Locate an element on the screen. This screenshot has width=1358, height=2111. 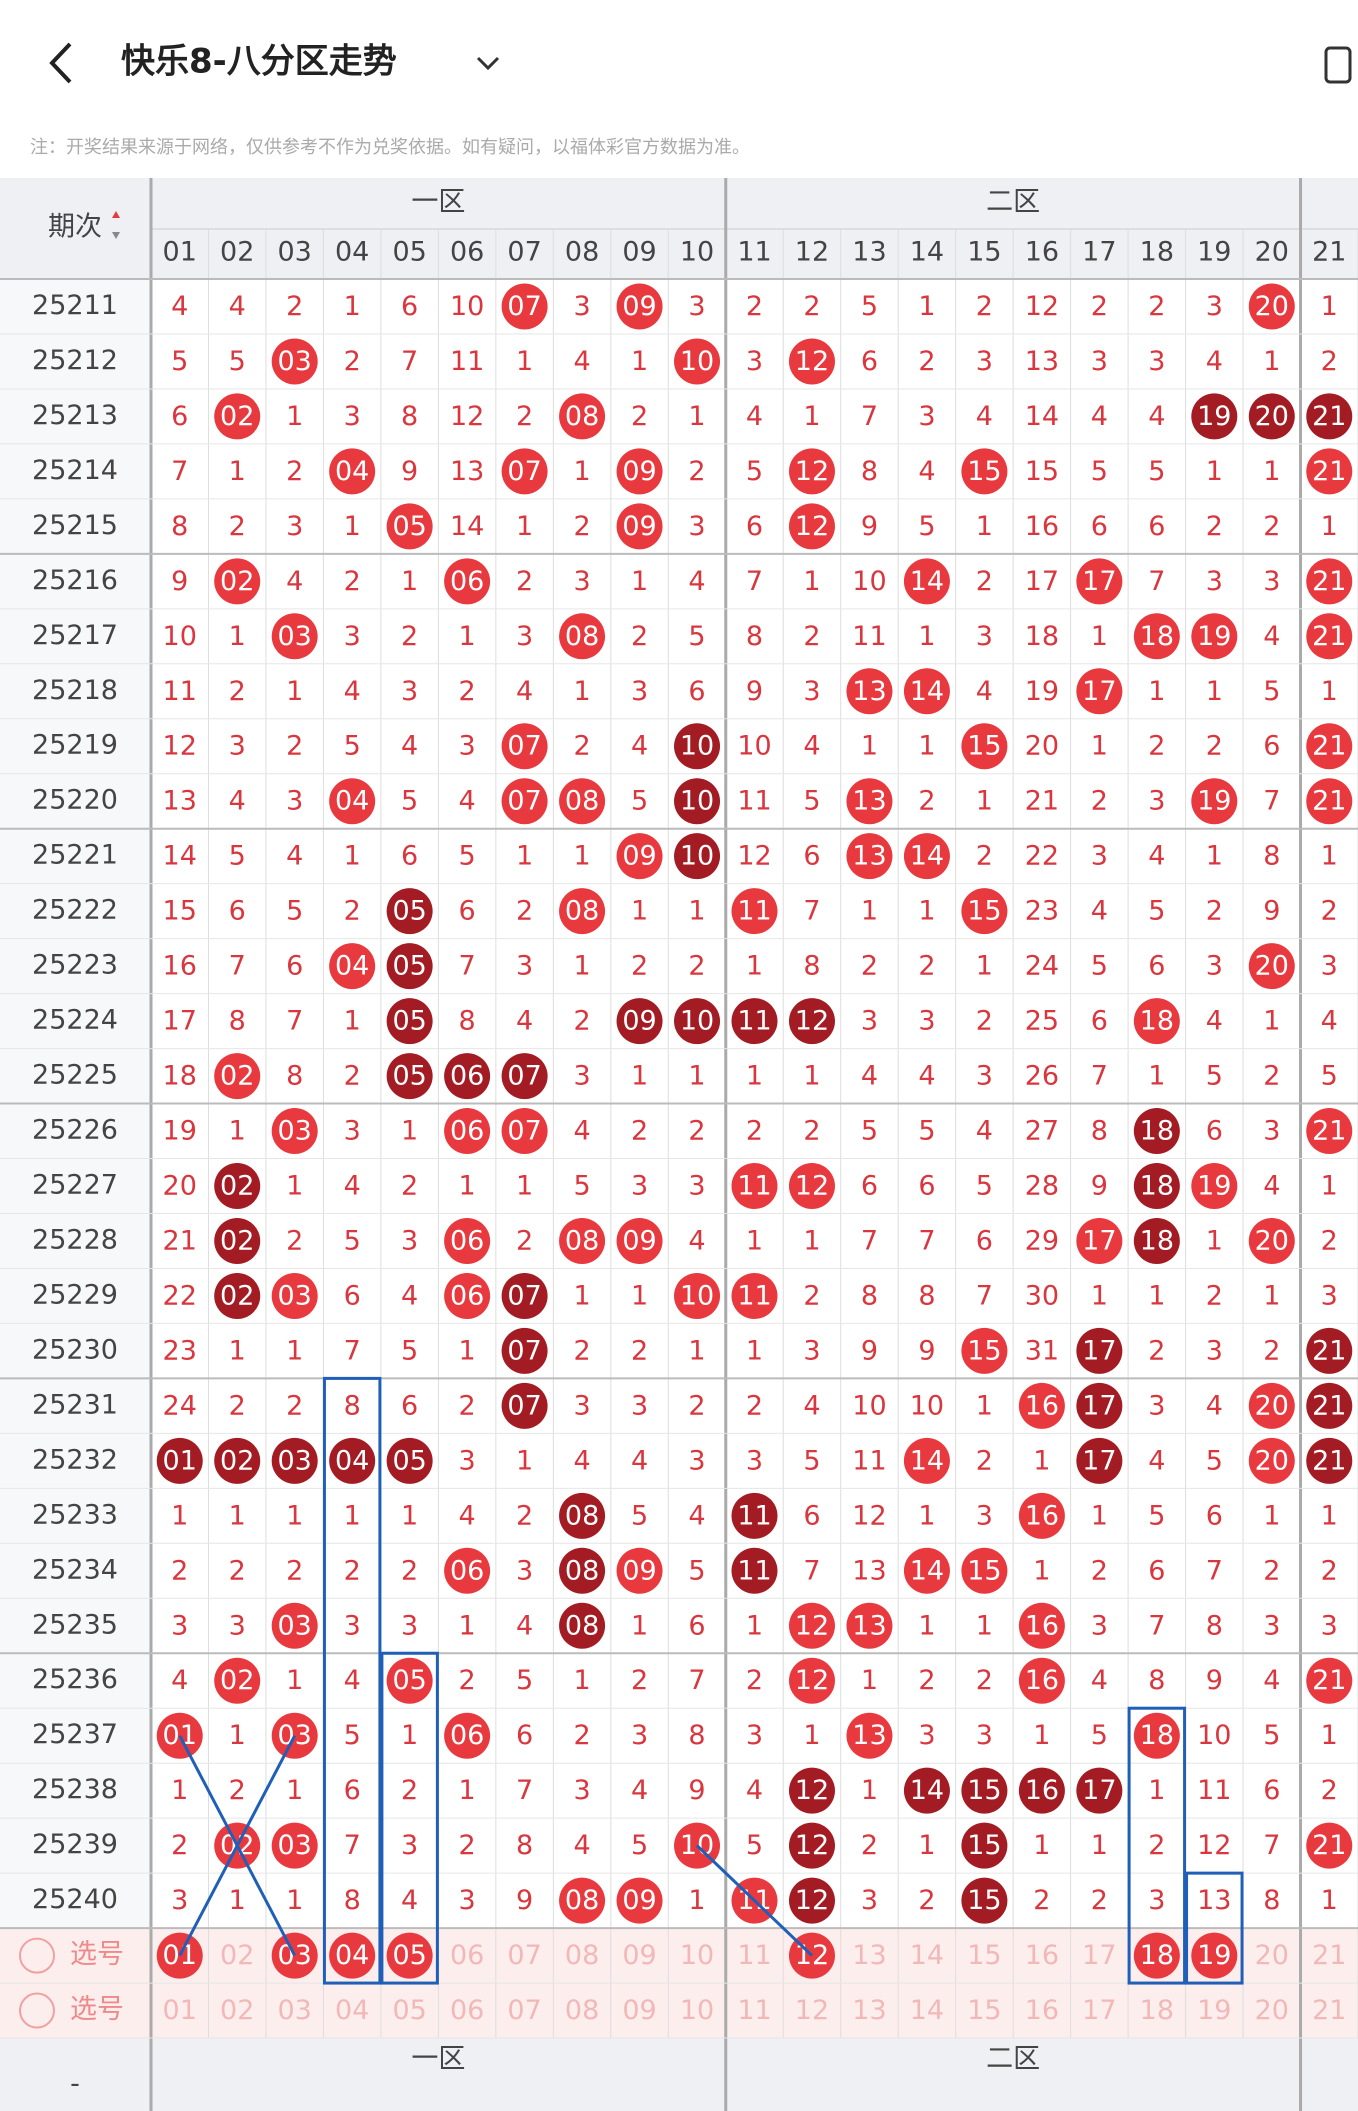
select-number: 04 is located at coordinates (352, 2010).